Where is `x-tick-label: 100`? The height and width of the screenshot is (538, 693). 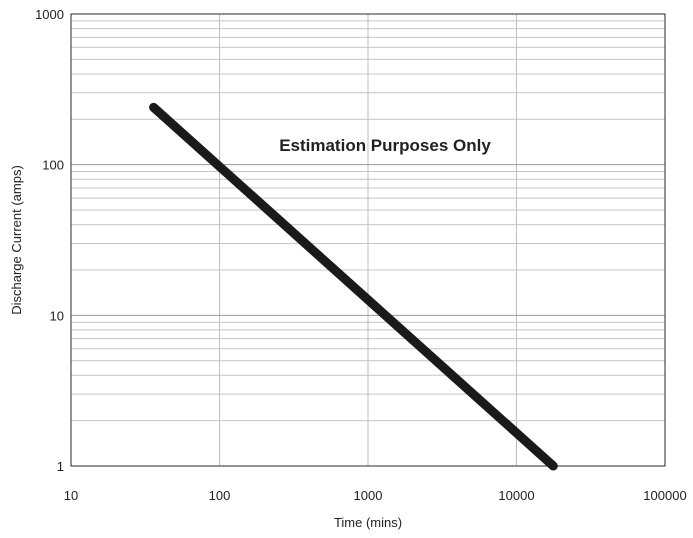 x-tick-label: 100 is located at coordinates (220, 495).